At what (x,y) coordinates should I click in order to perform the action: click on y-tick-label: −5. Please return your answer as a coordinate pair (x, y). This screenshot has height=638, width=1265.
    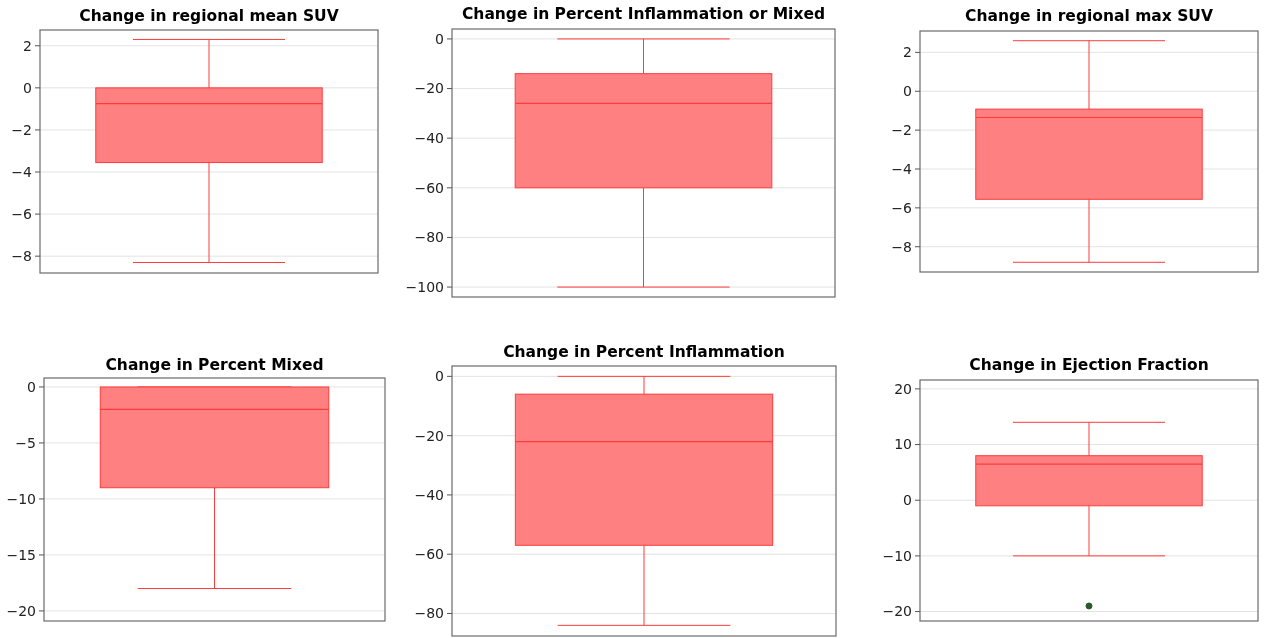
    Looking at the image, I should click on (25, 442).